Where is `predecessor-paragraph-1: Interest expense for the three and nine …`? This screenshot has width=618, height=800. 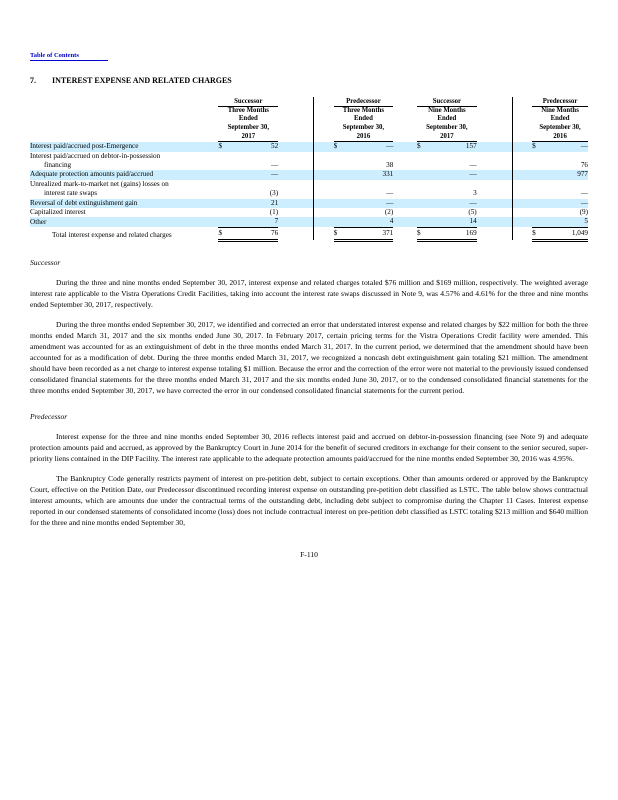
predecessor-paragraph-1: Interest expense for the three and nine … is located at coordinates (309, 447).